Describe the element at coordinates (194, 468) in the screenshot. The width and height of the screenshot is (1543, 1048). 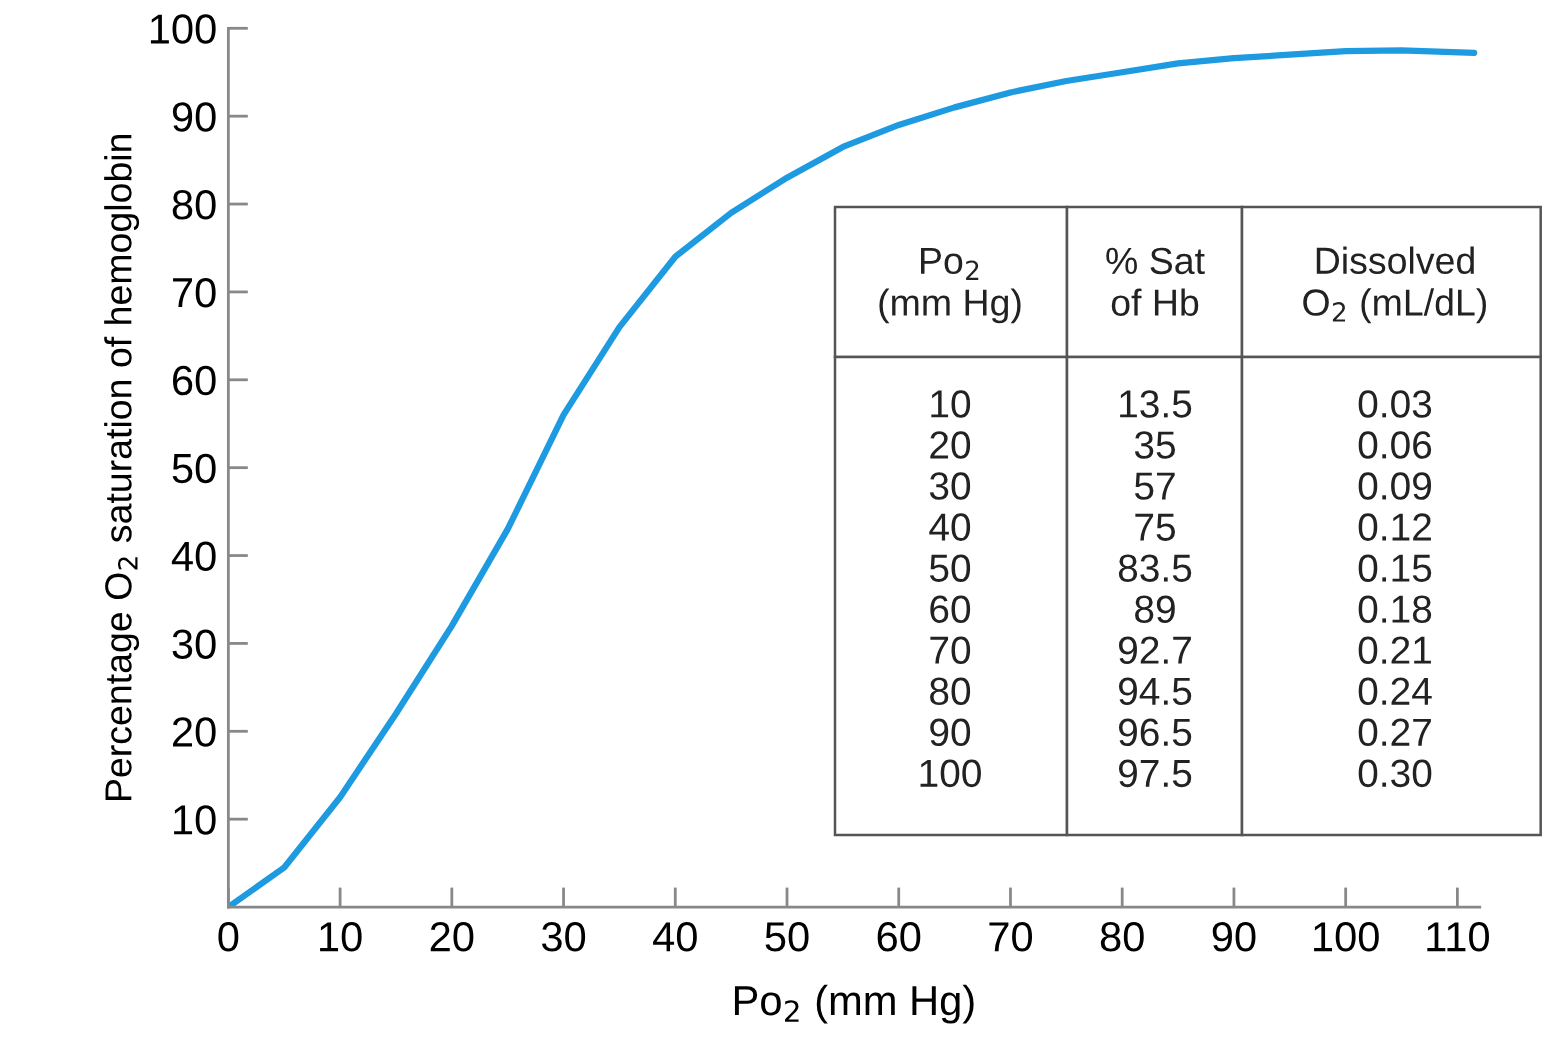
I see `y-tick-label: 50` at that location.